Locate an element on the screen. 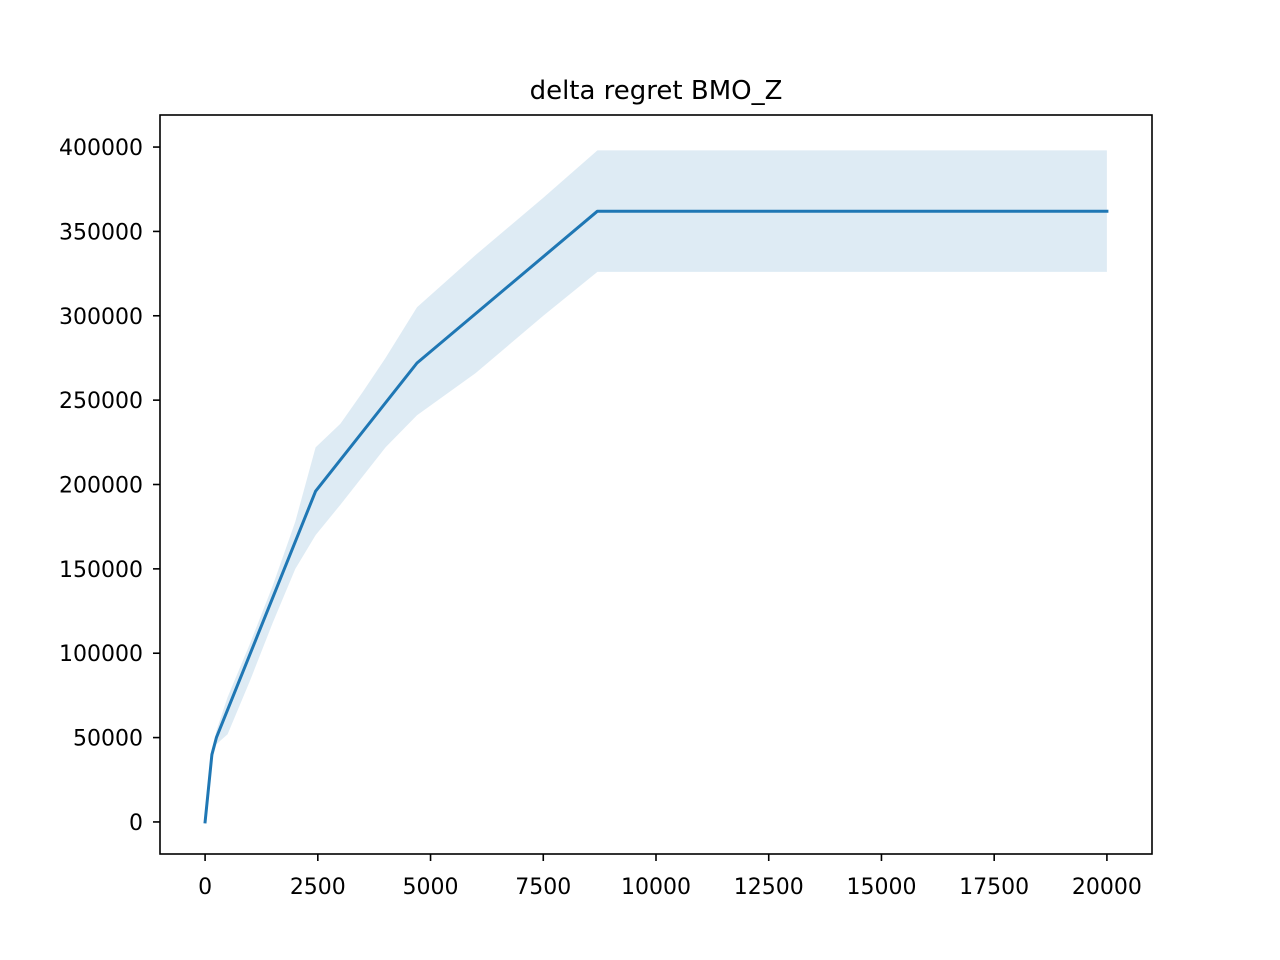  x-tick-label: 12500 is located at coordinates (769, 887).